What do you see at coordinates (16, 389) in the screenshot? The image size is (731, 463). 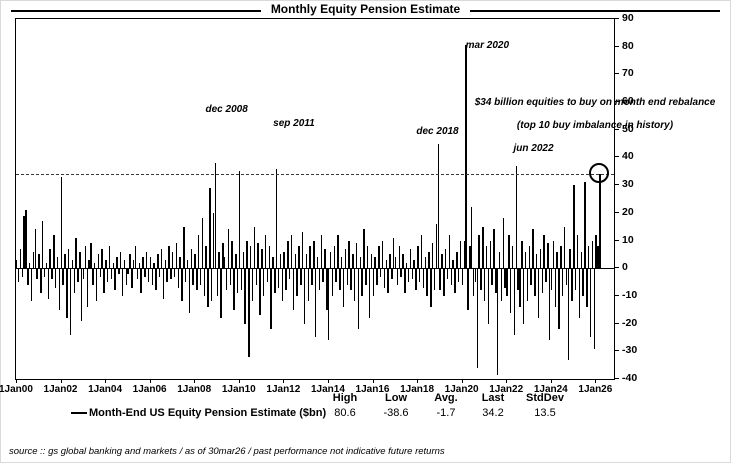 I see `x-axis-label: 1Jan00` at bounding box center [16, 389].